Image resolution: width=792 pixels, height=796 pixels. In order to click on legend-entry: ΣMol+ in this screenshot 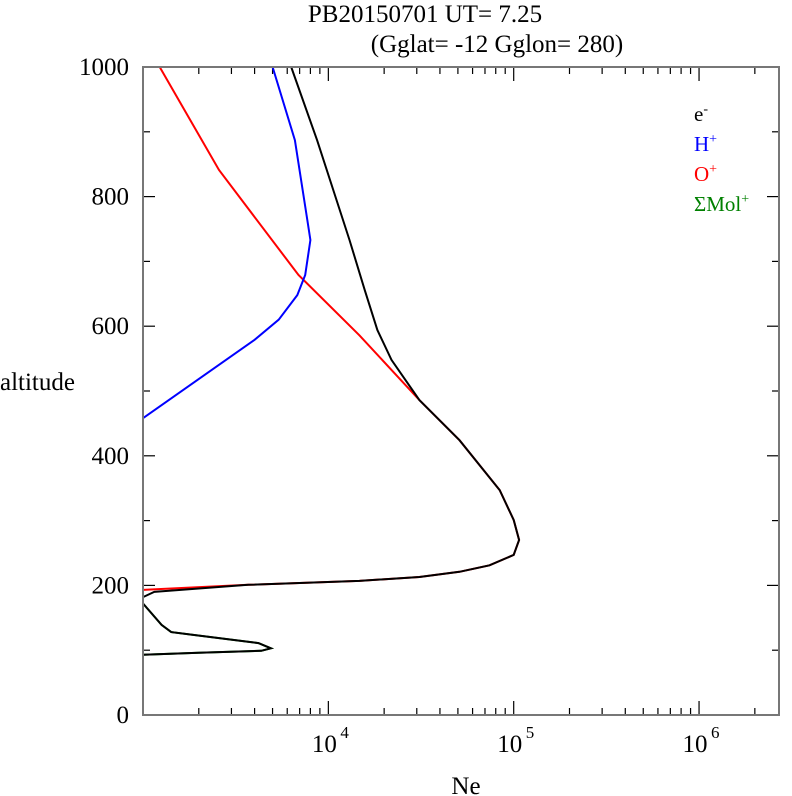, I will do `click(721, 204)`.